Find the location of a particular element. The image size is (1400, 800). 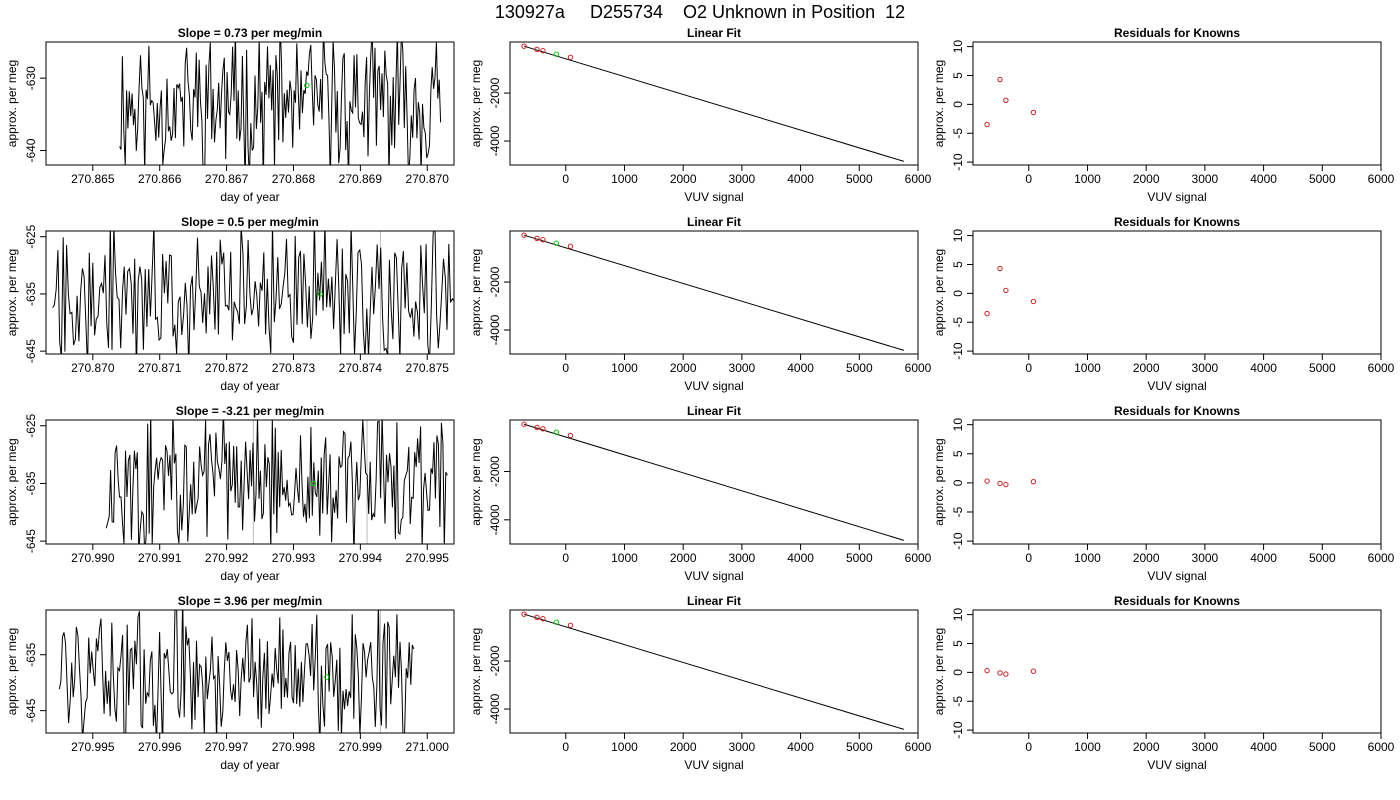

x-tick-label: 270.875 is located at coordinates (428, 368).